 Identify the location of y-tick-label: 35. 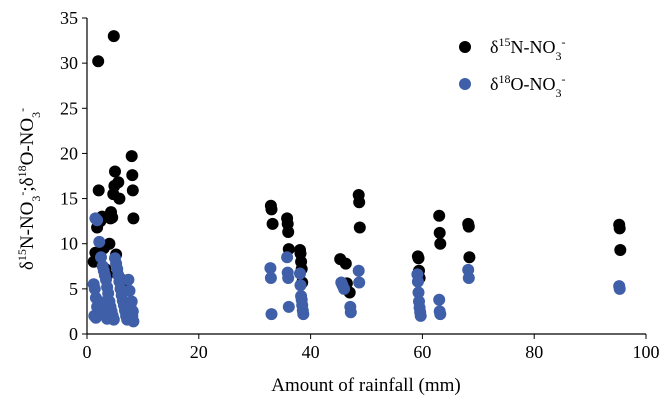
(69, 18).